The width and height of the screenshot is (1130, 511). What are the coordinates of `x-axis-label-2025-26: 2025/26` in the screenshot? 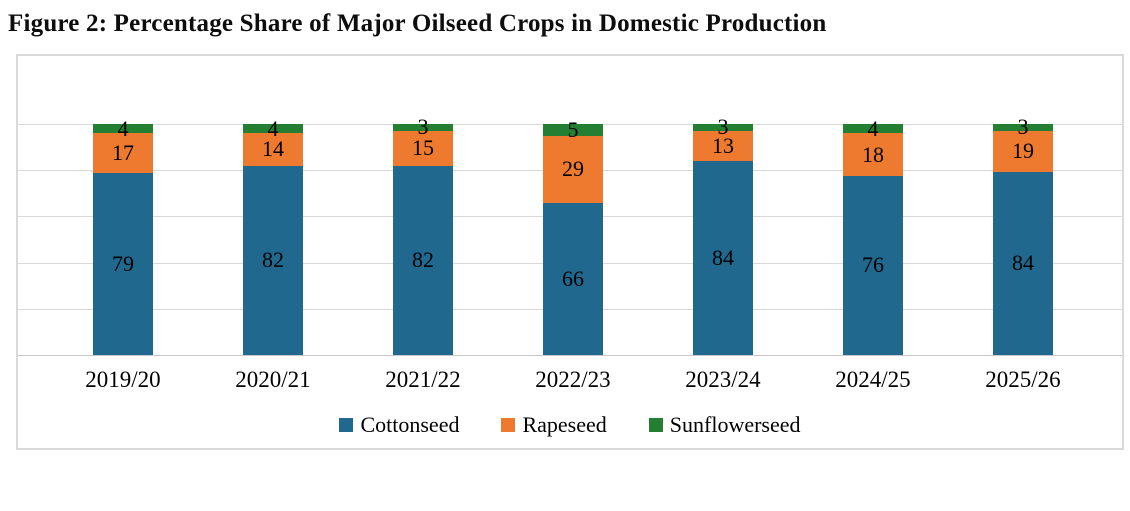 It's located at (1023, 379).